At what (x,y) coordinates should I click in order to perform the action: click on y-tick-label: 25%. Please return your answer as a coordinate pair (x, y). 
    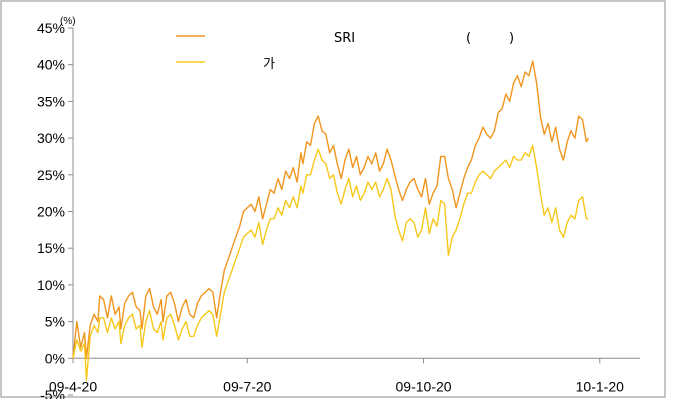
    Looking at the image, I should click on (51, 175).